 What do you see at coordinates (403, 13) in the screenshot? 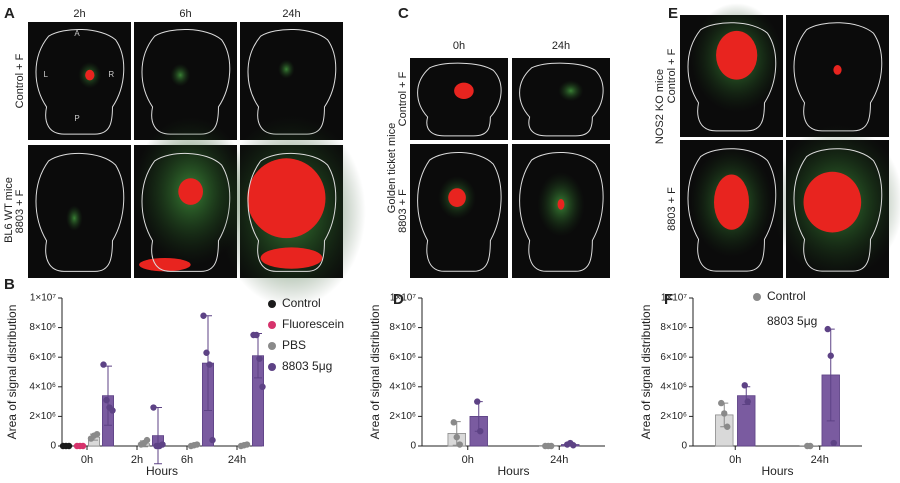
I see `panel-letter: C` at bounding box center [403, 13].